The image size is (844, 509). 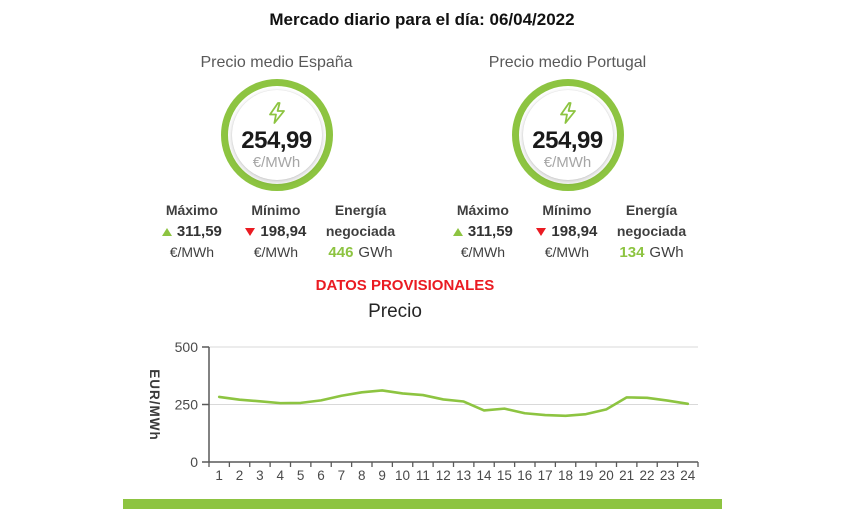 What do you see at coordinates (382, 475) in the screenshot?
I see `x-tick-label: 9` at bounding box center [382, 475].